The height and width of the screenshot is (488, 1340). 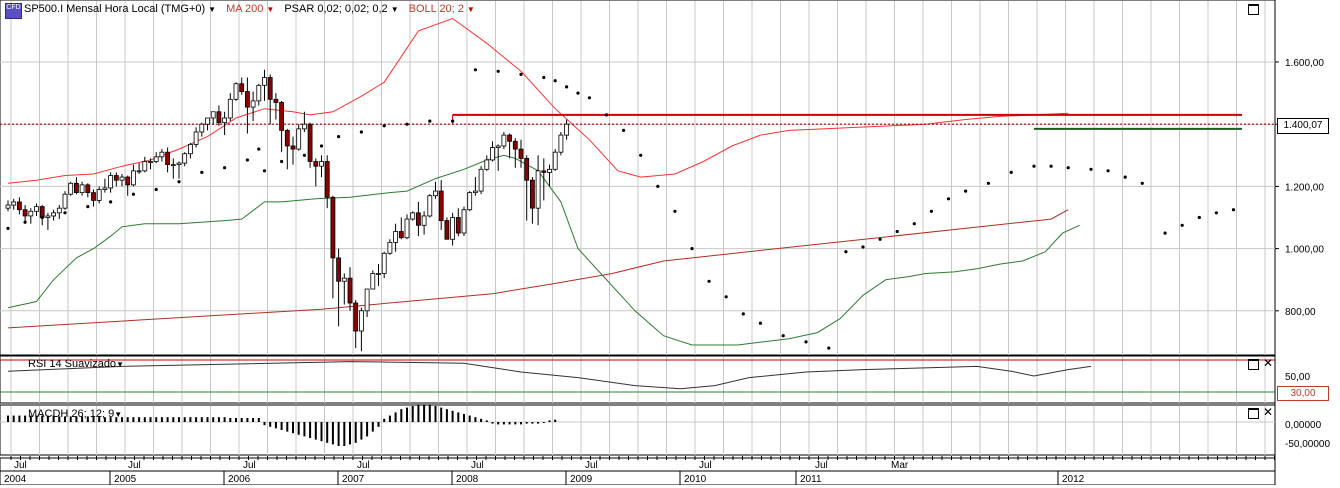 I want to click on ma-dropdown-icon: ▼, so click(x=270, y=9).